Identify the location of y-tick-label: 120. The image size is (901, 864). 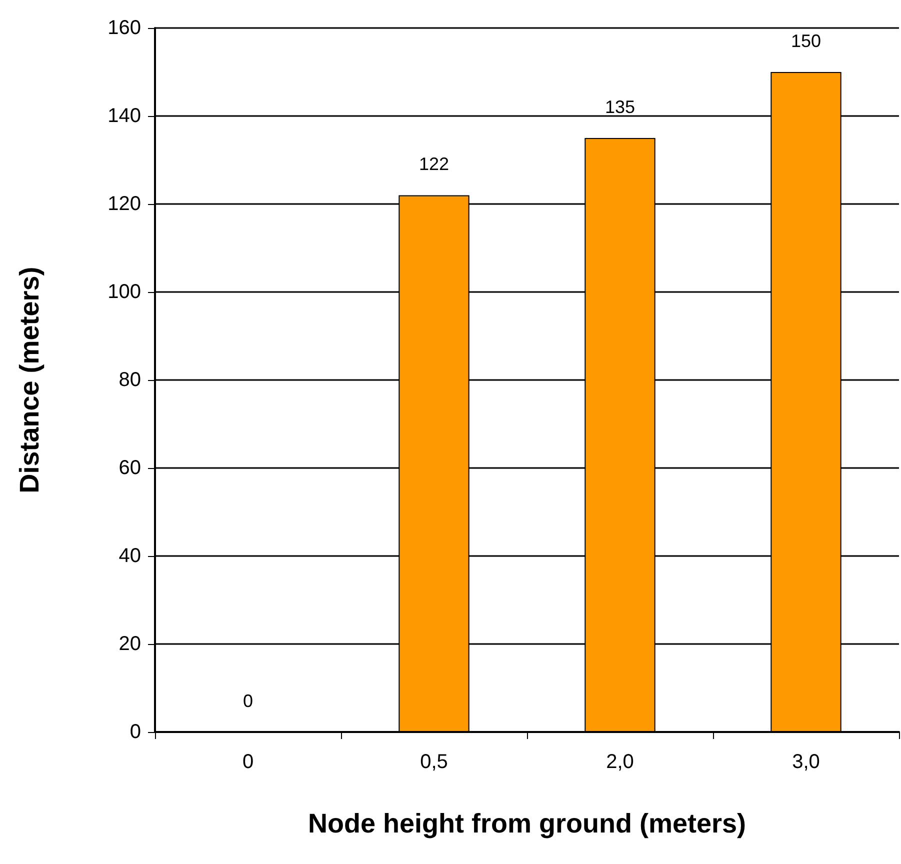
(124, 204).